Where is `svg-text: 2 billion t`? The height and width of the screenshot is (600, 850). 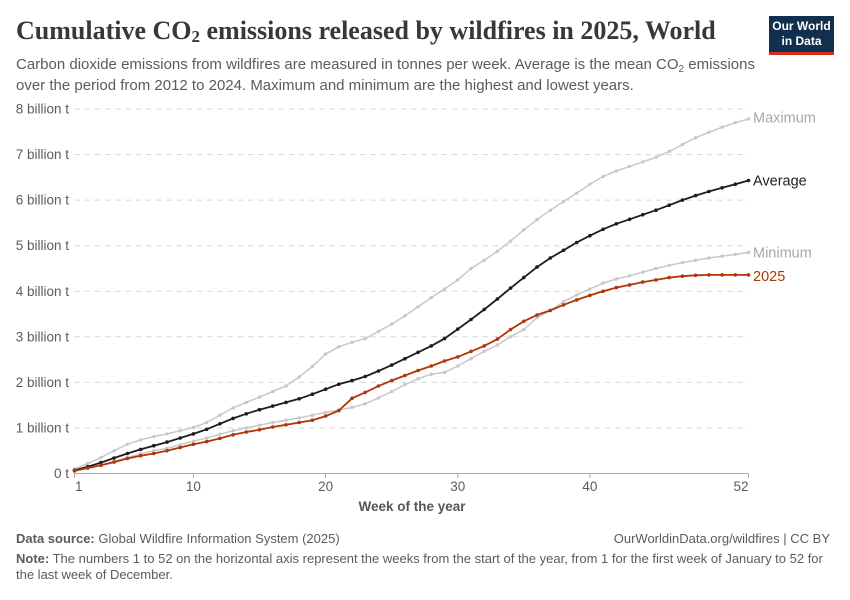 svg-text: 2 billion t is located at coordinates (43, 382).